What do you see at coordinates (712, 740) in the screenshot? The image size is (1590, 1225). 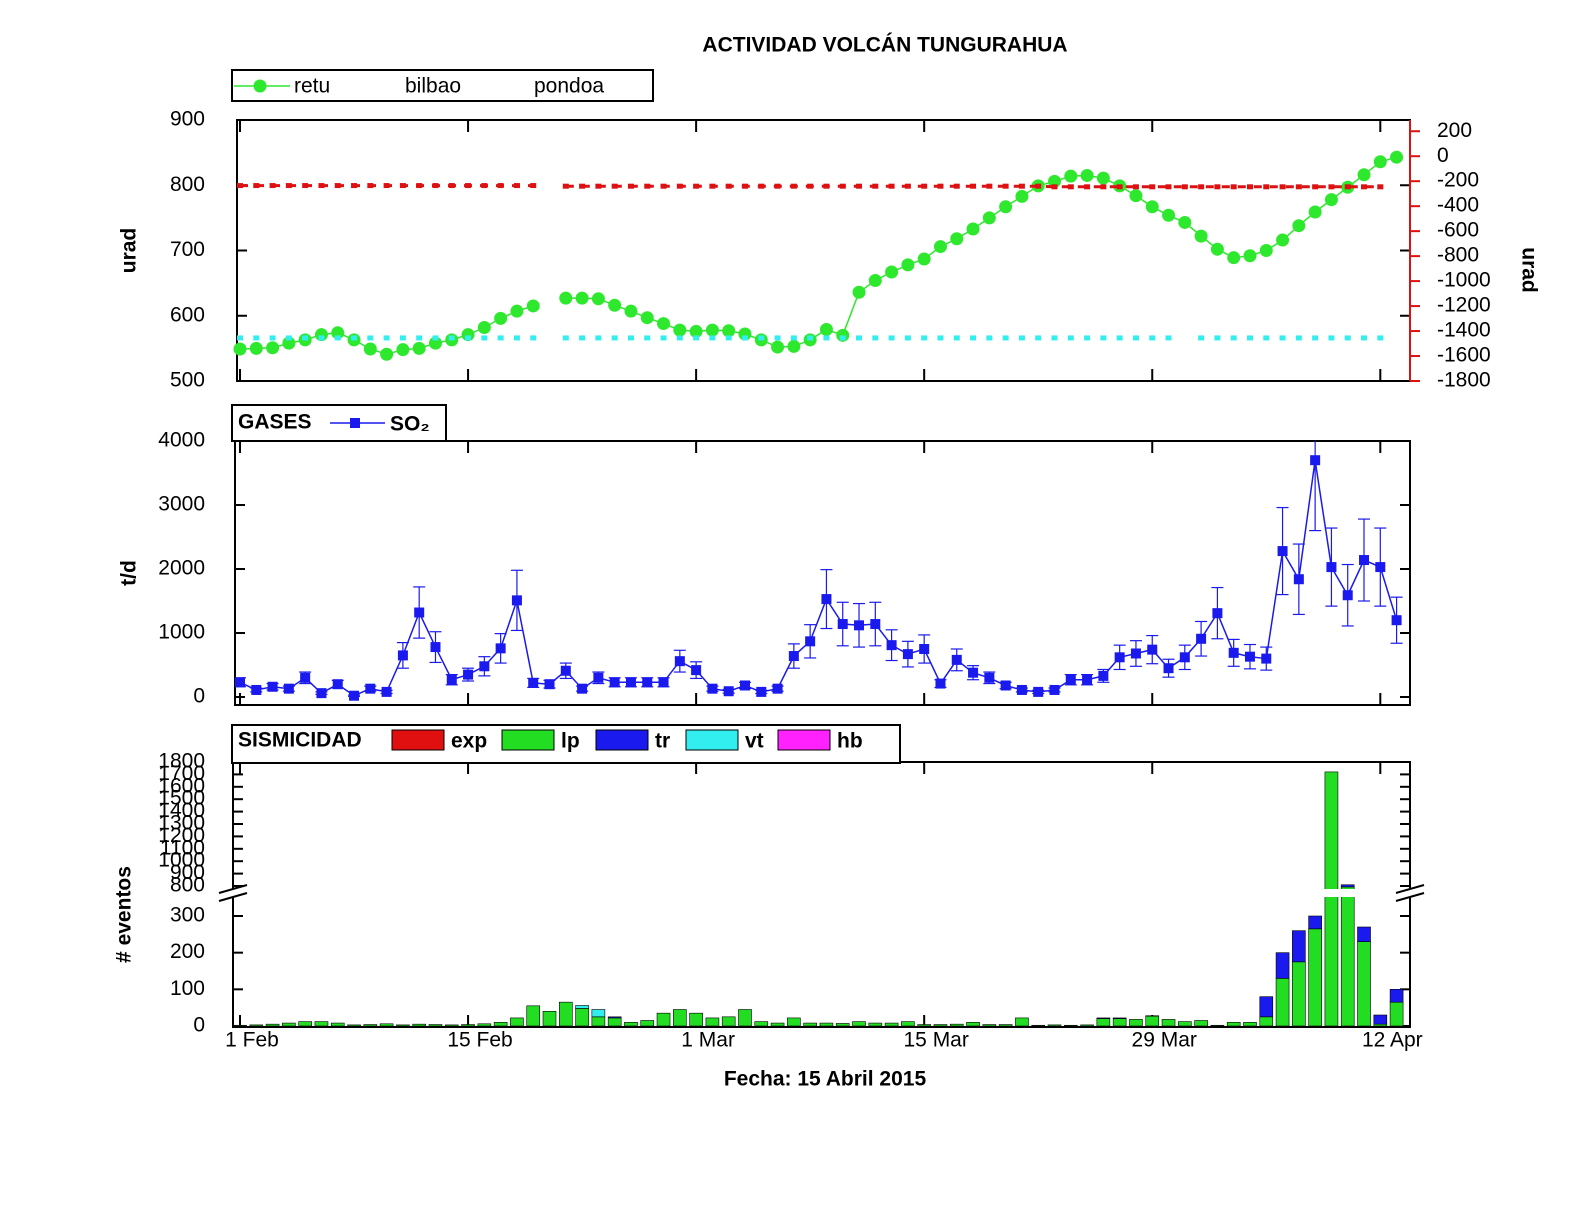 I see `legend-swatch` at bounding box center [712, 740].